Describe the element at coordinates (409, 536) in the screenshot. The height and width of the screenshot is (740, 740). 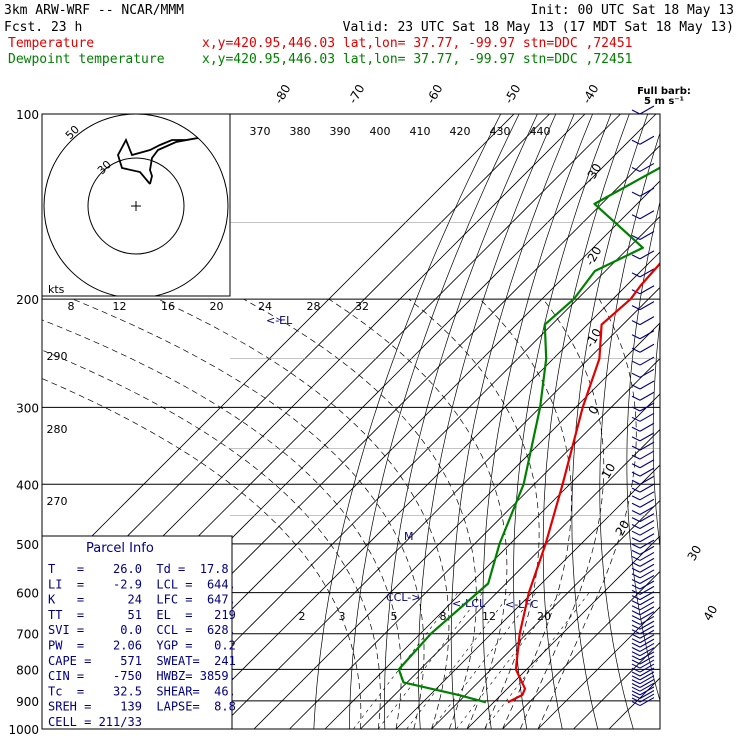
I see `level-annotation: M` at that location.